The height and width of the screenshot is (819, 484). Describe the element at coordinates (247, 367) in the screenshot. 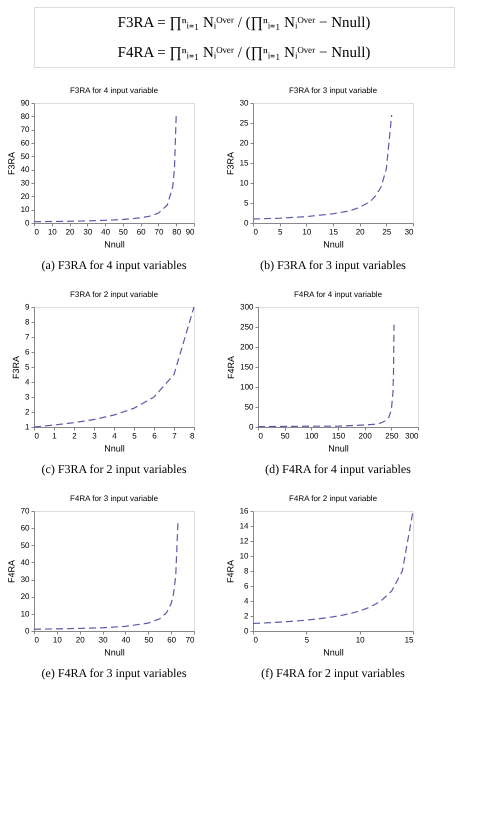

I see `y-tick-label: 150` at that location.